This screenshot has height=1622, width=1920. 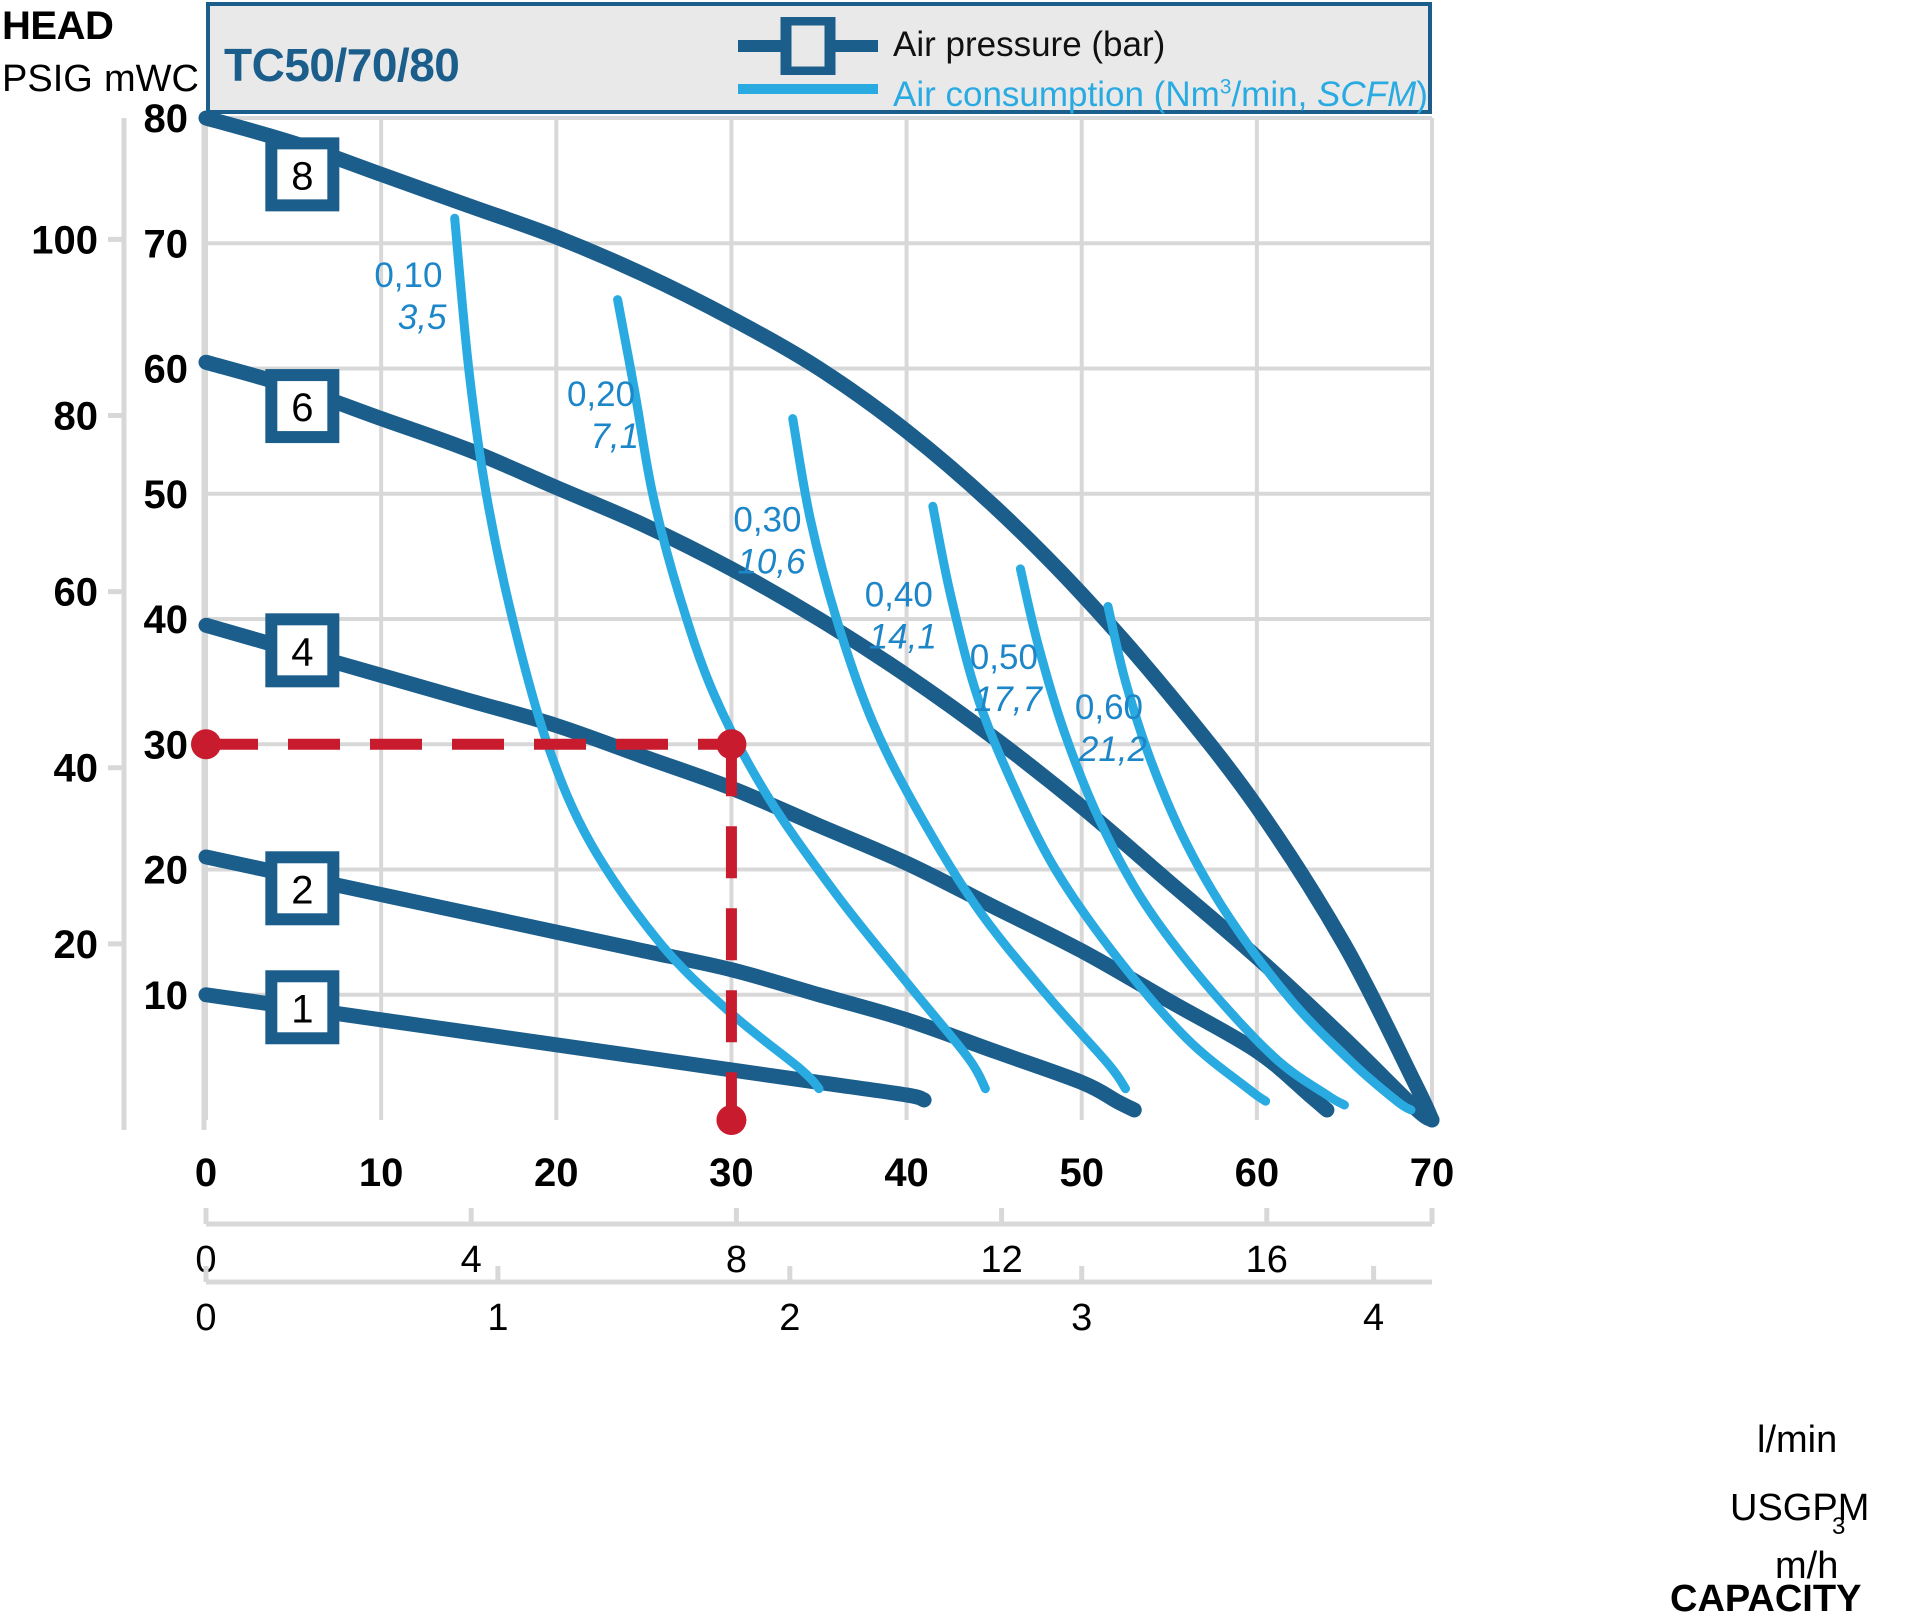 What do you see at coordinates (408, 275) in the screenshot?
I see `air-consumption-label: 0,10` at bounding box center [408, 275].